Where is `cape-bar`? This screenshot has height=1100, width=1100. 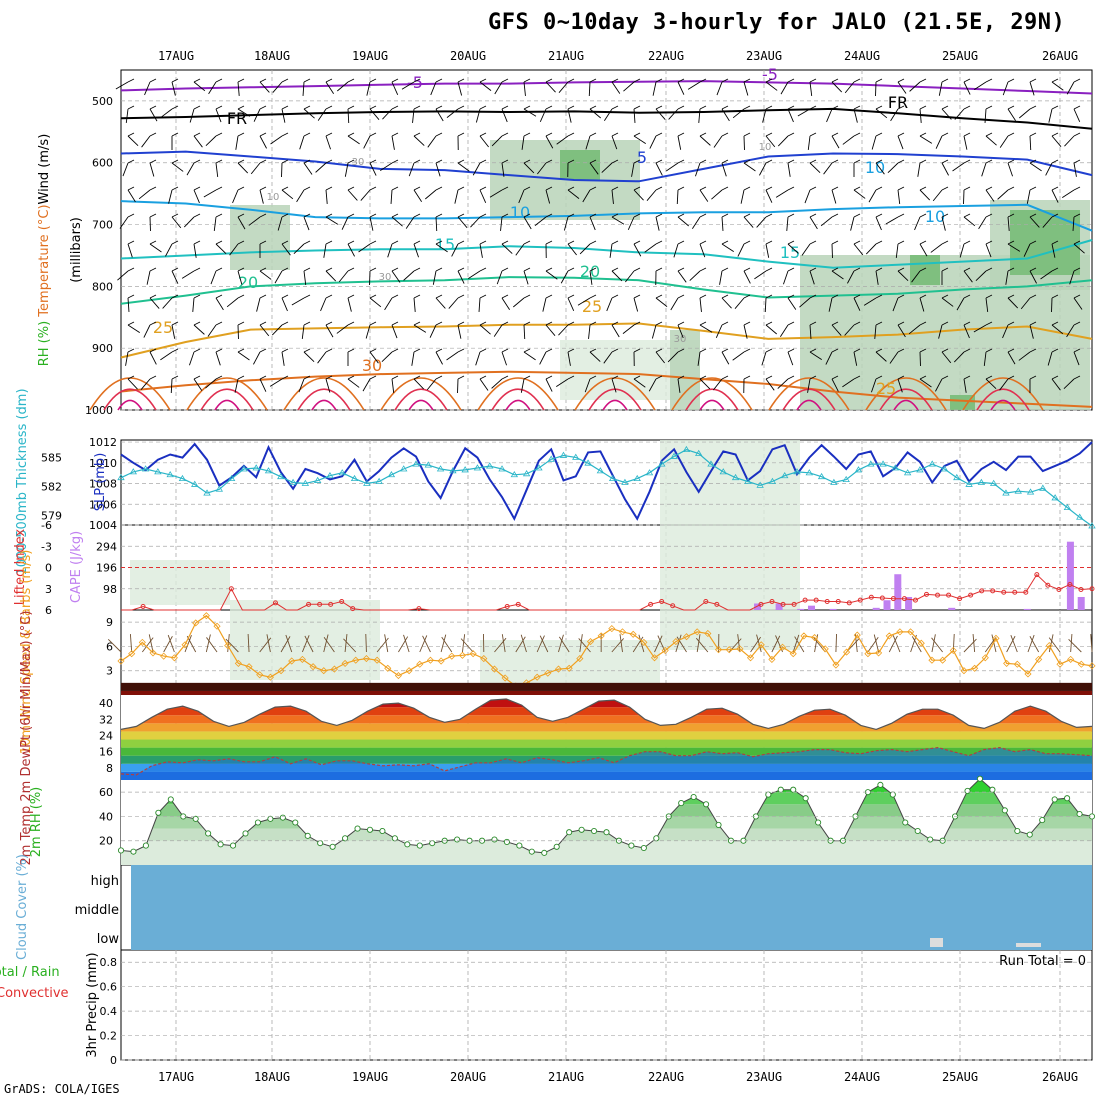 cape-bar is located at coordinates (1081, 603).